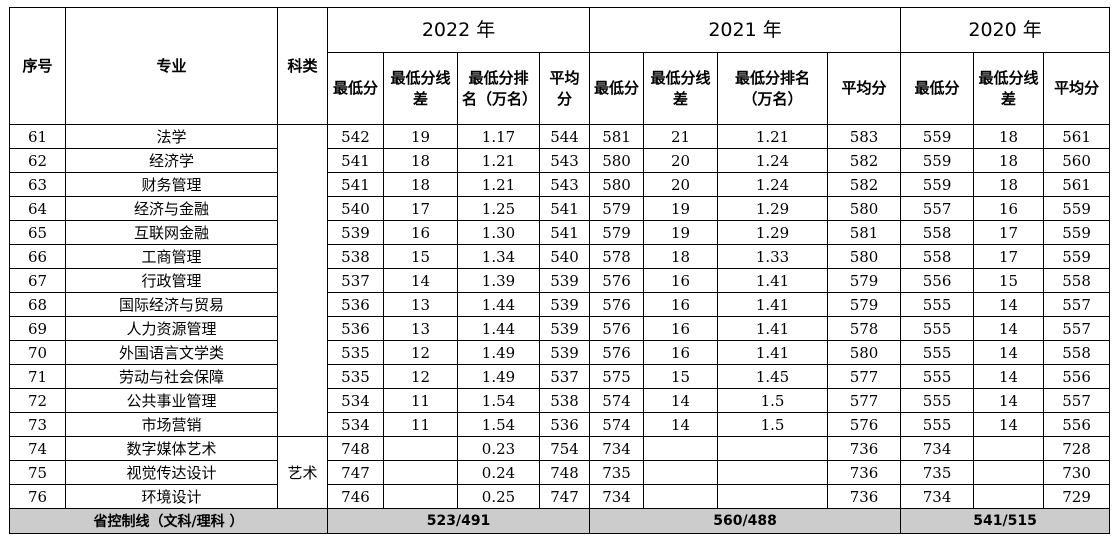 This screenshot has height=544, width=1115. Describe the element at coordinates (617, 280) in the screenshot. I see `row-value: 576` at that location.